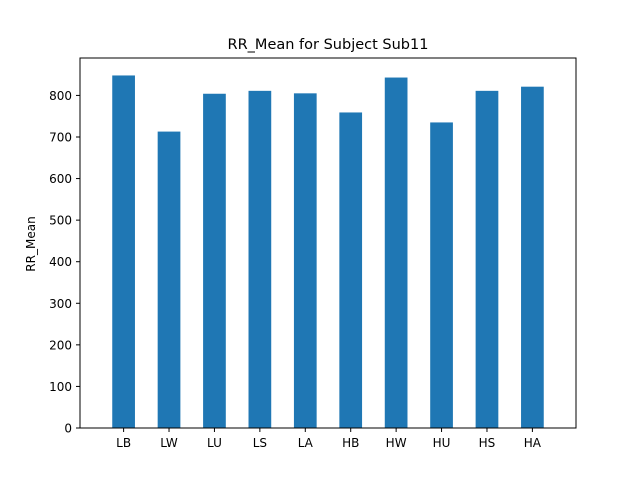 Image resolution: width=640 pixels, height=484 pixels. Describe the element at coordinates (60, 179) in the screenshot. I see `y-tick-label: 600` at that location.